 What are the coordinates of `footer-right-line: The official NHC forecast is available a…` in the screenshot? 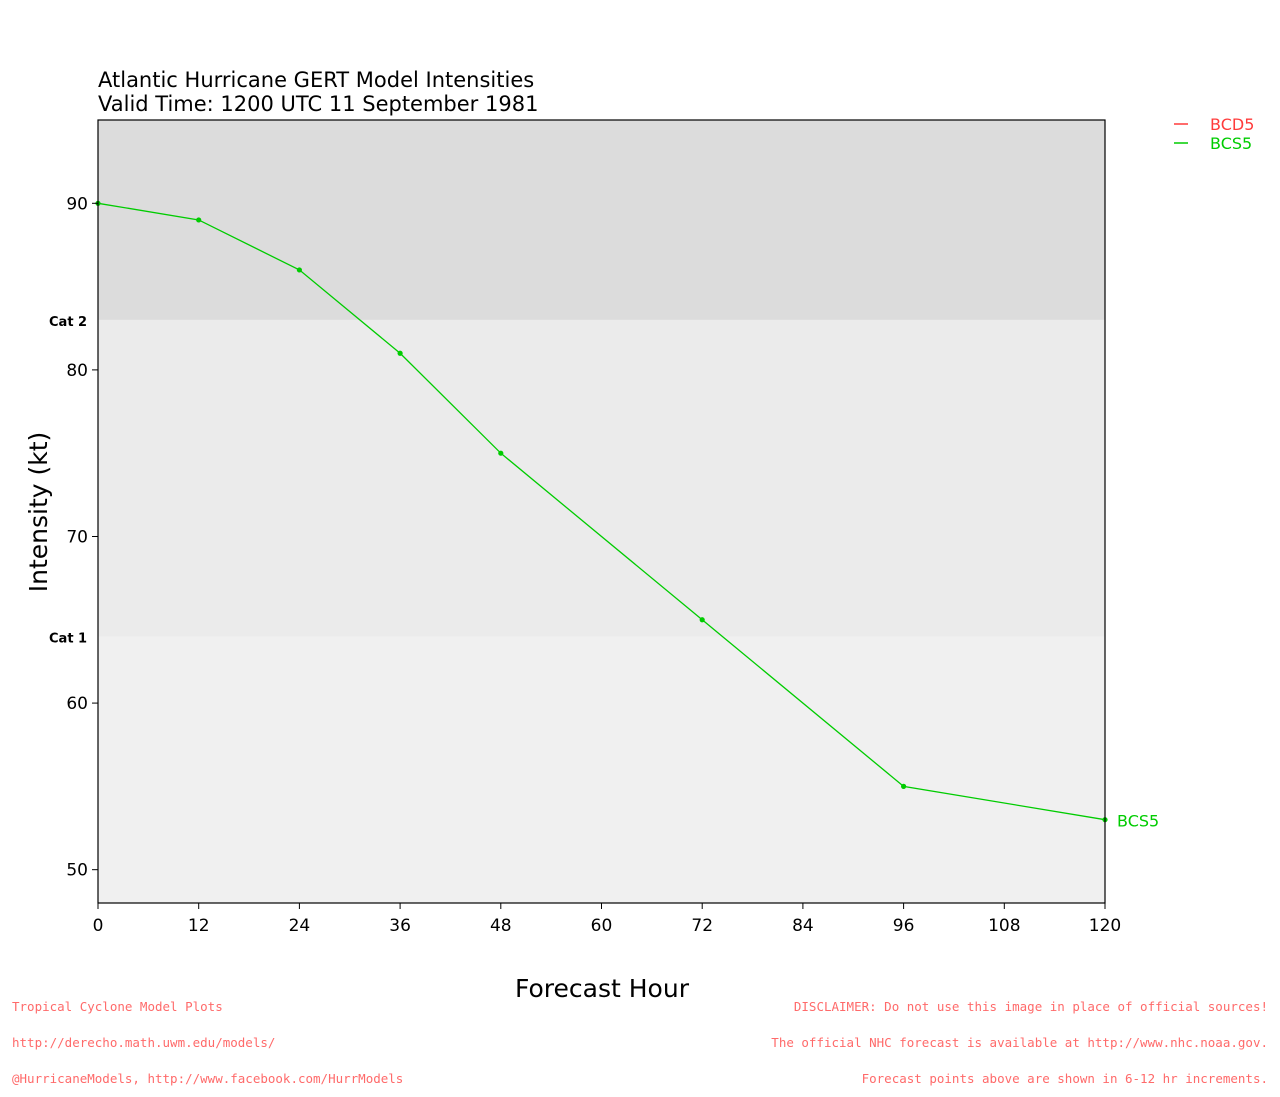 It's located at (1019, 1042).